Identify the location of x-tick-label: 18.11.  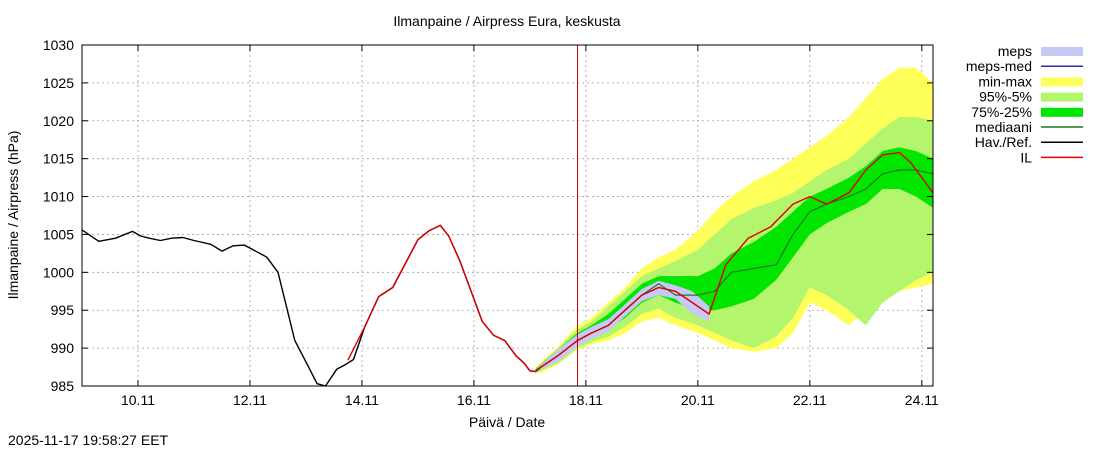
(586, 400).